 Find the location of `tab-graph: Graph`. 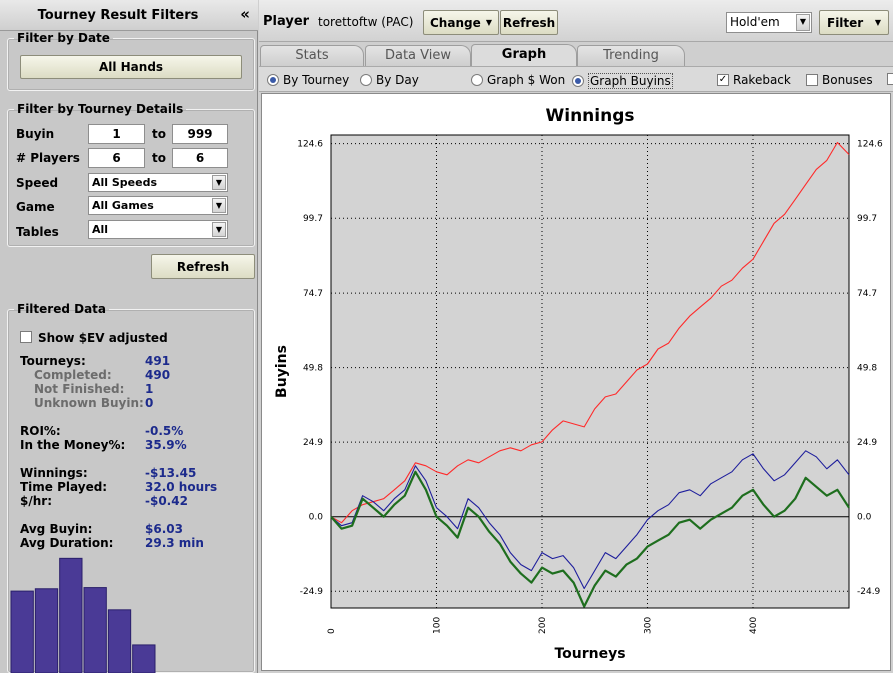

tab-graph: Graph is located at coordinates (524, 55).